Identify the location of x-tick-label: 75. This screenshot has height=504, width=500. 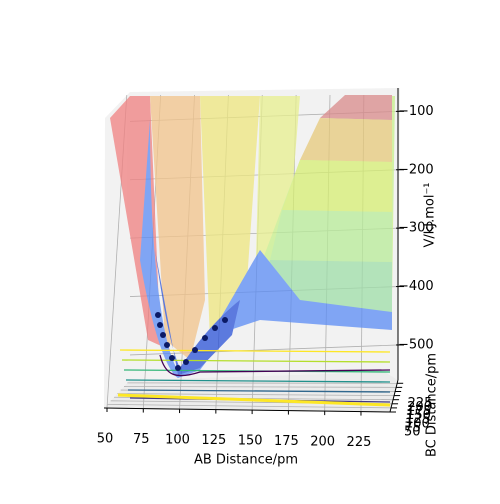
(141, 439).